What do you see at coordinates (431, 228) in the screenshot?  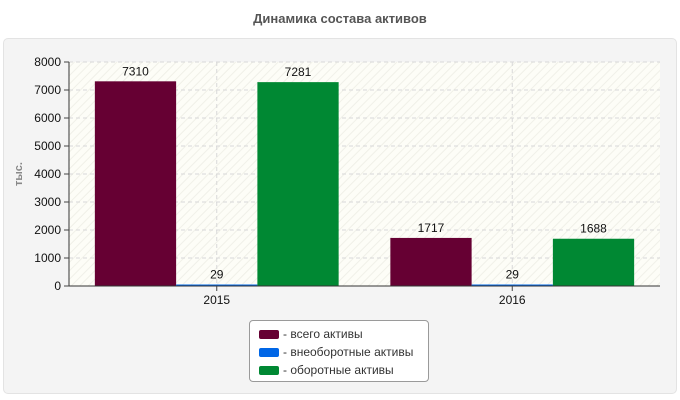 I see `data-label: 1717` at bounding box center [431, 228].